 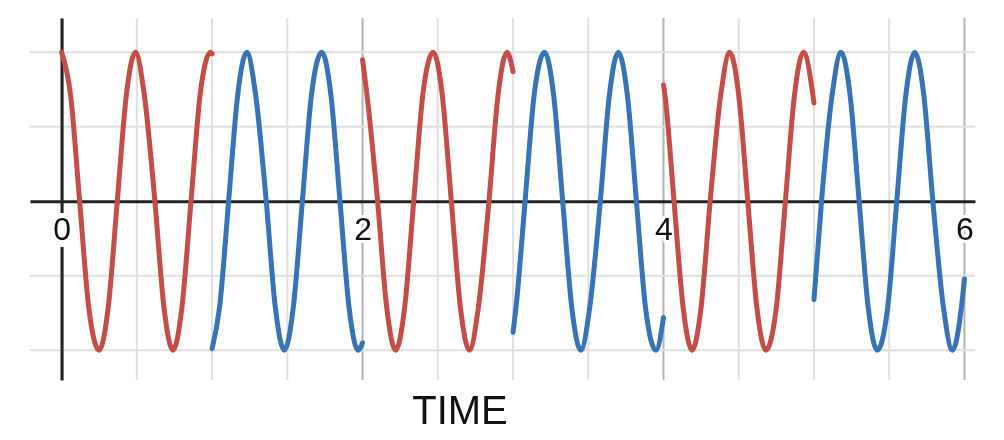 I want to click on x-tick-label: 6, so click(x=965, y=228).